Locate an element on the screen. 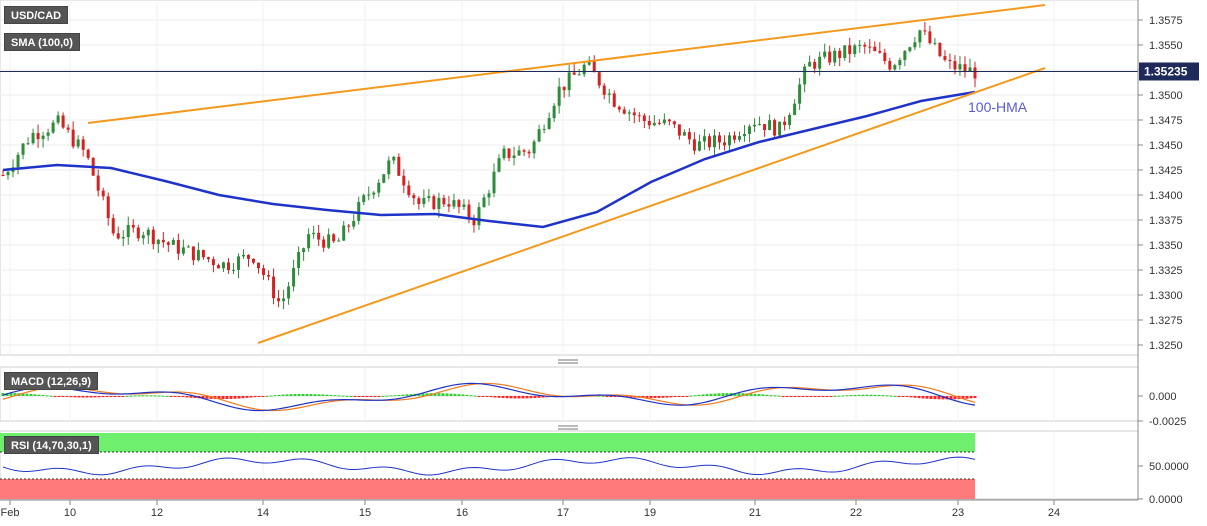  x-tick-label: 12 is located at coordinates (157, 513).